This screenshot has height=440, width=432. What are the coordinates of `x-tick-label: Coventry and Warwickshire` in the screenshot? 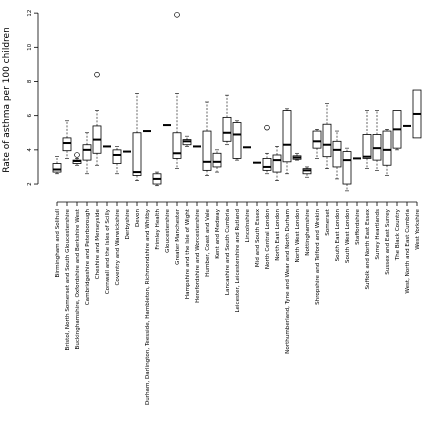 It's located at (118, 246).